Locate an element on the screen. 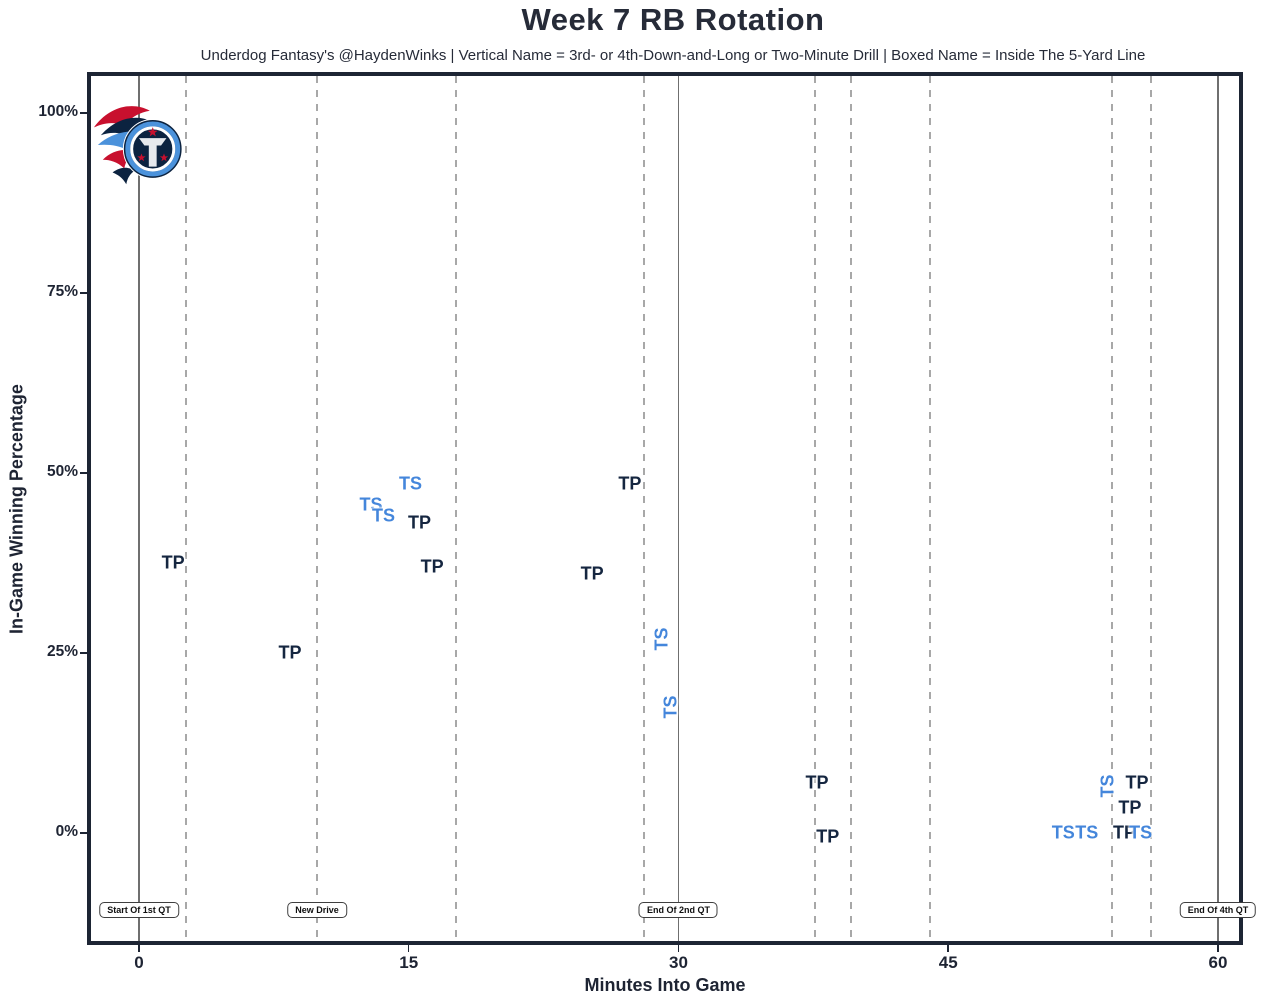  quarter-marker-label: Start Of 1st QT is located at coordinates (139, 910).